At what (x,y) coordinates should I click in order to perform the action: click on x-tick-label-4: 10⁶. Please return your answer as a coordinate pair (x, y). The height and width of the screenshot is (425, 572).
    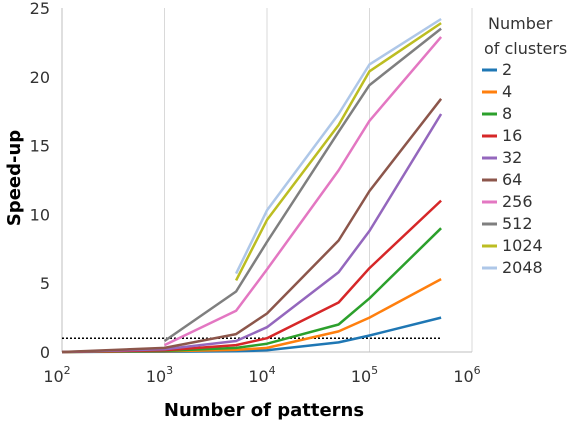
    Looking at the image, I should click on (466, 375).